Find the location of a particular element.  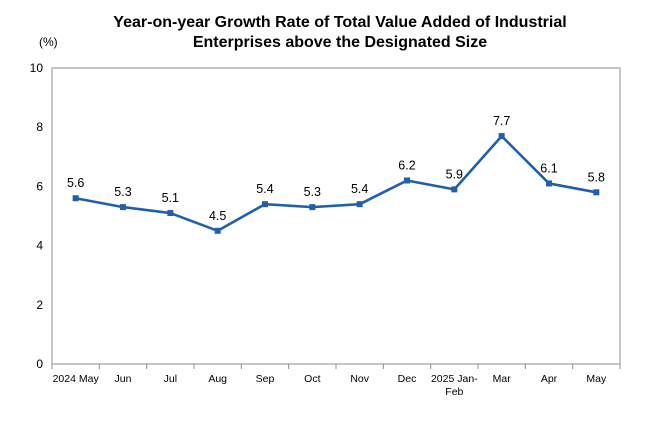

data-label-10: 6.1 is located at coordinates (548, 168).